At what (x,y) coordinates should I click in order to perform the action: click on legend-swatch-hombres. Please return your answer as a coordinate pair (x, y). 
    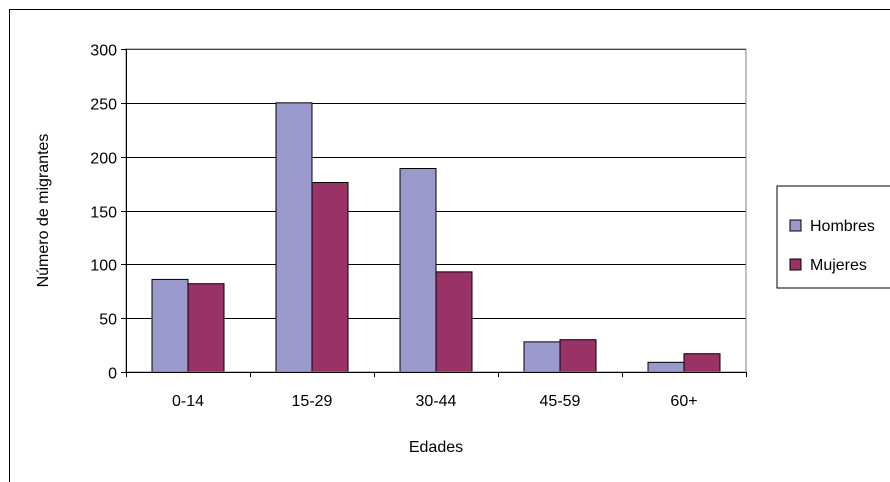
    Looking at the image, I should click on (795, 225).